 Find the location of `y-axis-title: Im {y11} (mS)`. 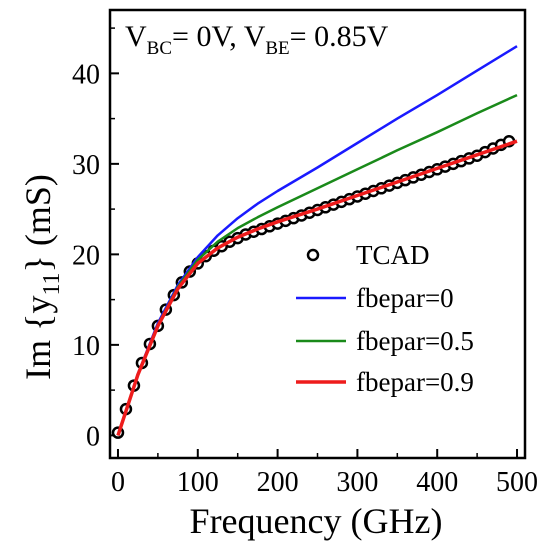

y-axis-title: Im {y11} (mS) is located at coordinates (41, 277).